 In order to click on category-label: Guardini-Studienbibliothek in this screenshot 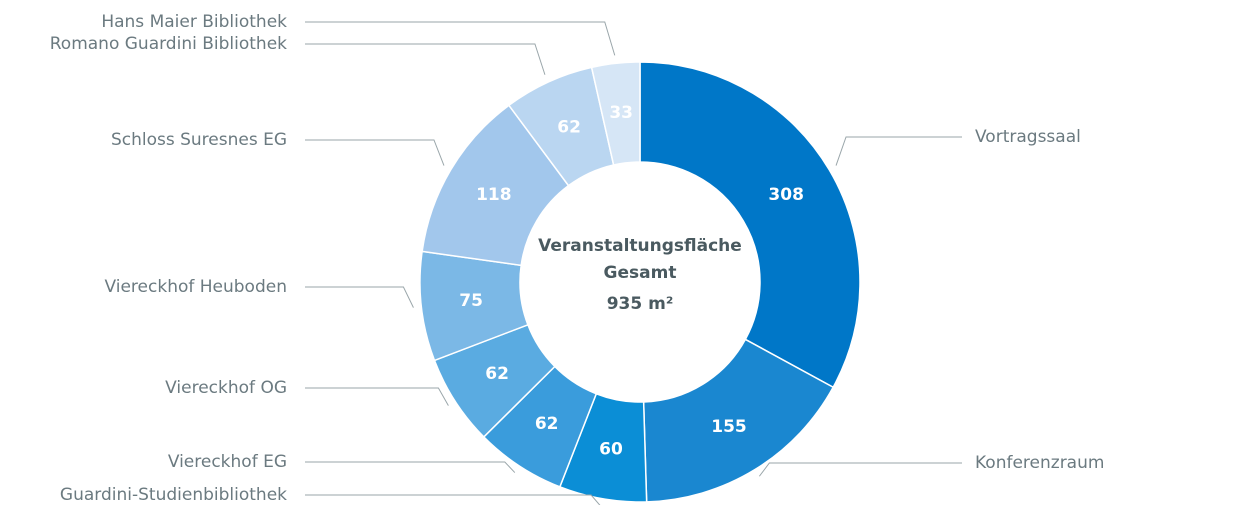, I will do `click(173, 495)`.